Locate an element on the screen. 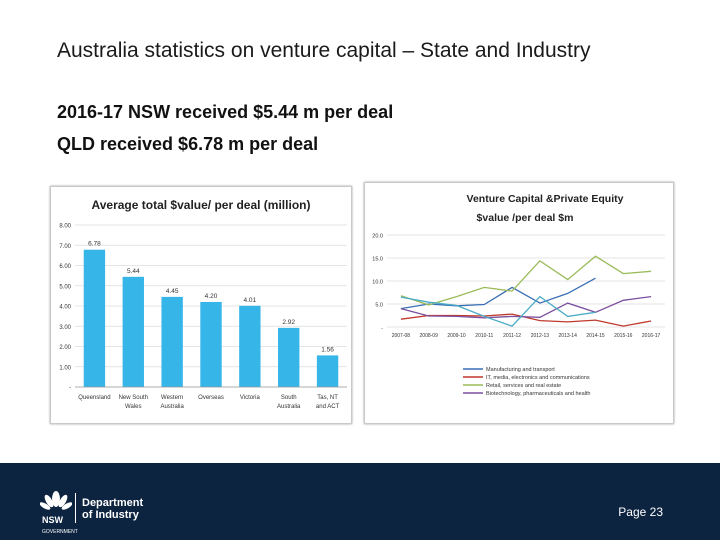 The width and height of the screenshot is (720, 540). line-xtick-label: 2011-12 is located at coordinates (512, 336).